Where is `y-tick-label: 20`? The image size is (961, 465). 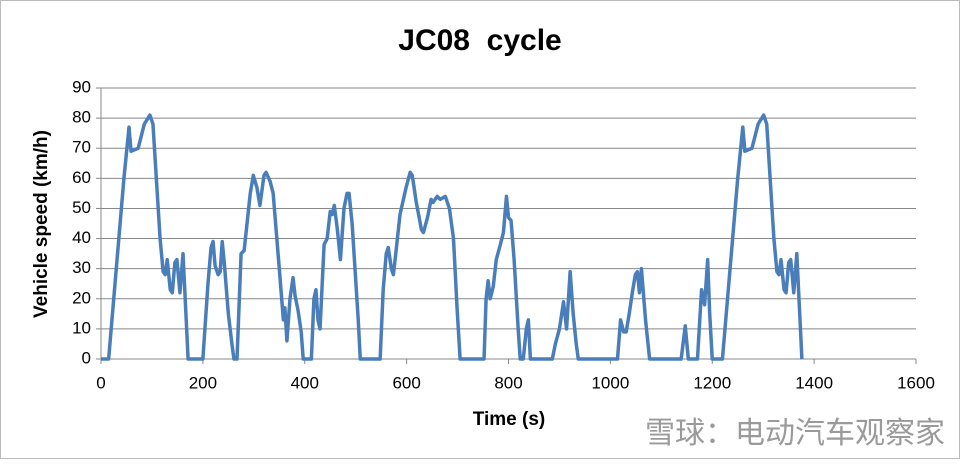
y-tick-label: 20 is located at coordinates (81, 297).